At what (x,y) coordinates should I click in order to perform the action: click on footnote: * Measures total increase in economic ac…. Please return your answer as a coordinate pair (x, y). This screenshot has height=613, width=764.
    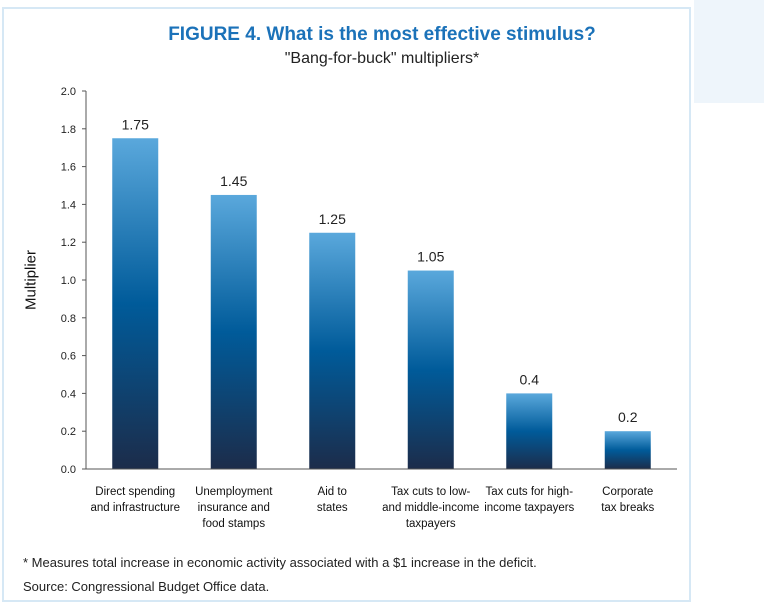
    Looking at the image, I should click on (280, 562).